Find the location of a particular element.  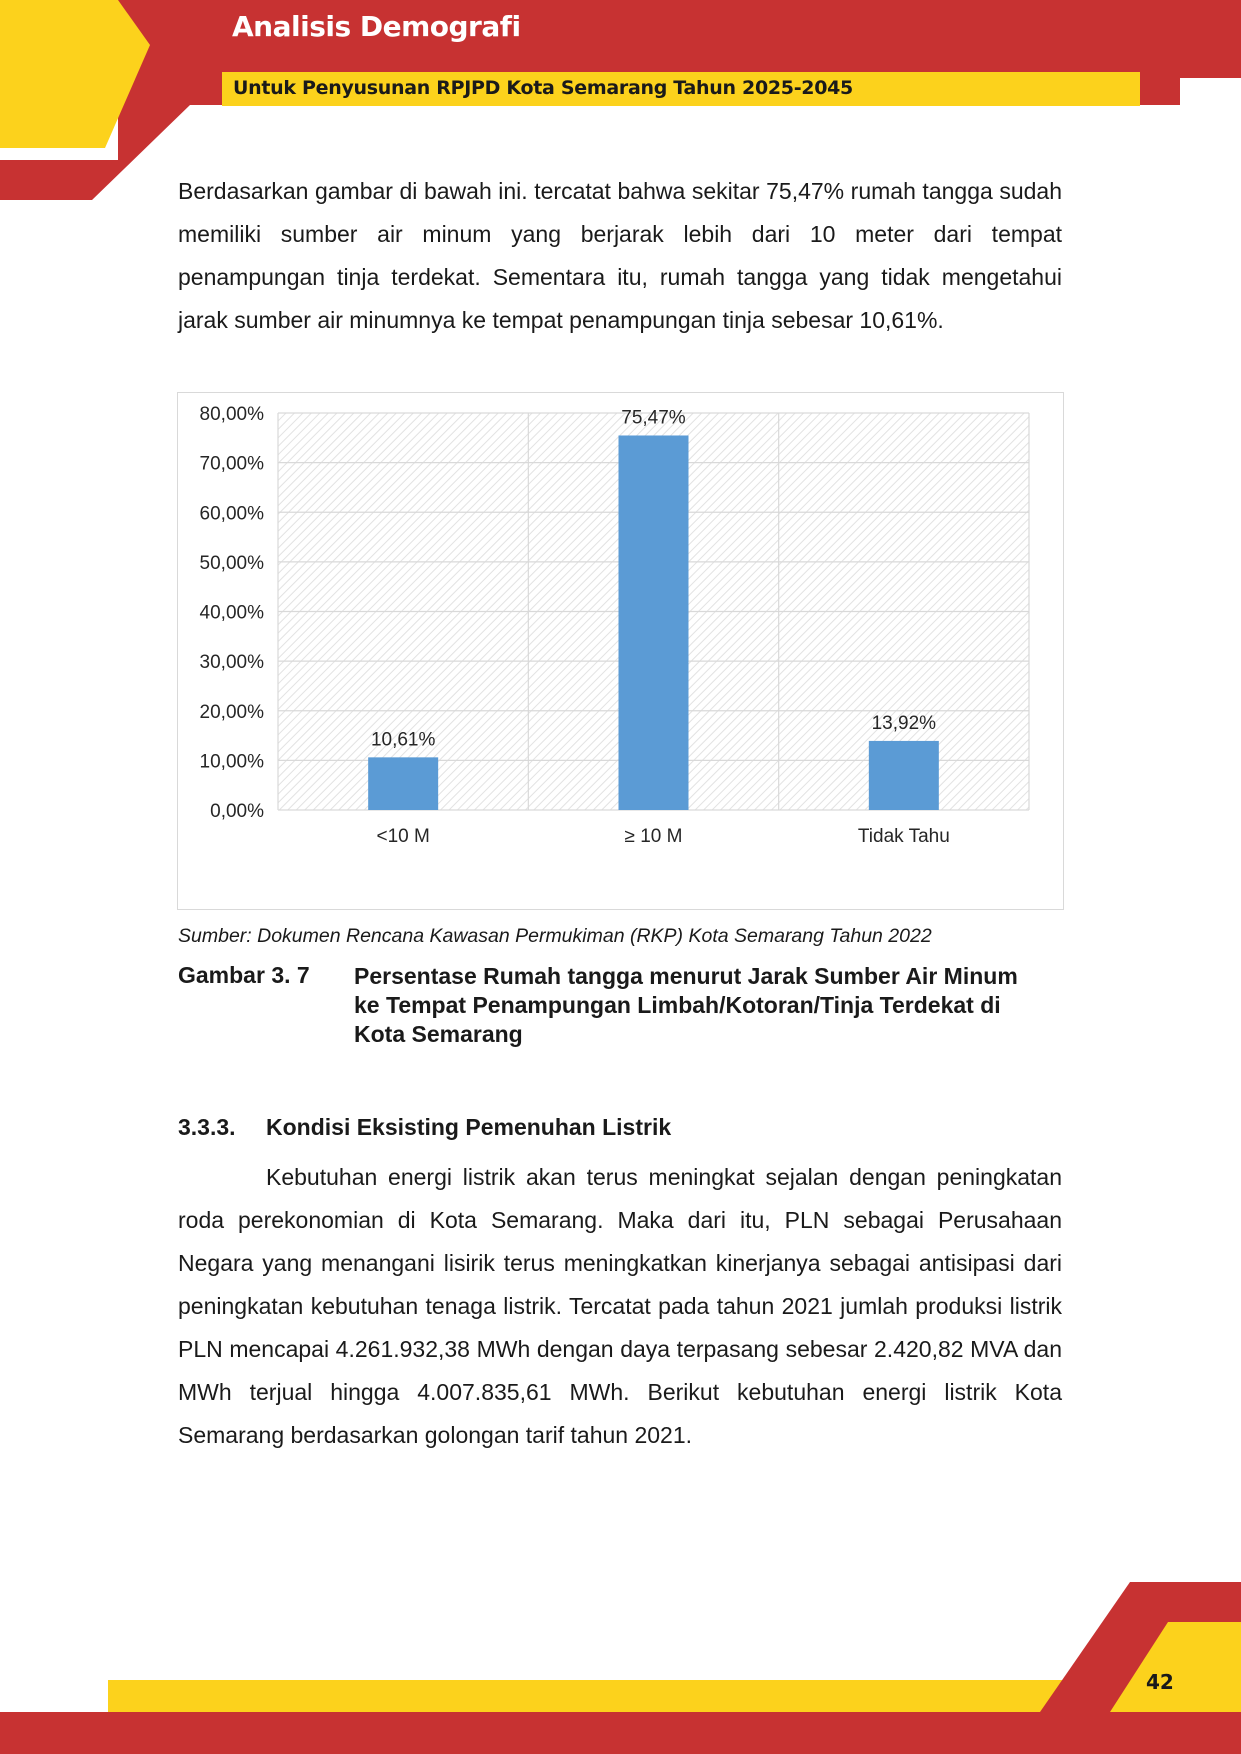

header-yellow-strip is located at coordinates (681, 89).